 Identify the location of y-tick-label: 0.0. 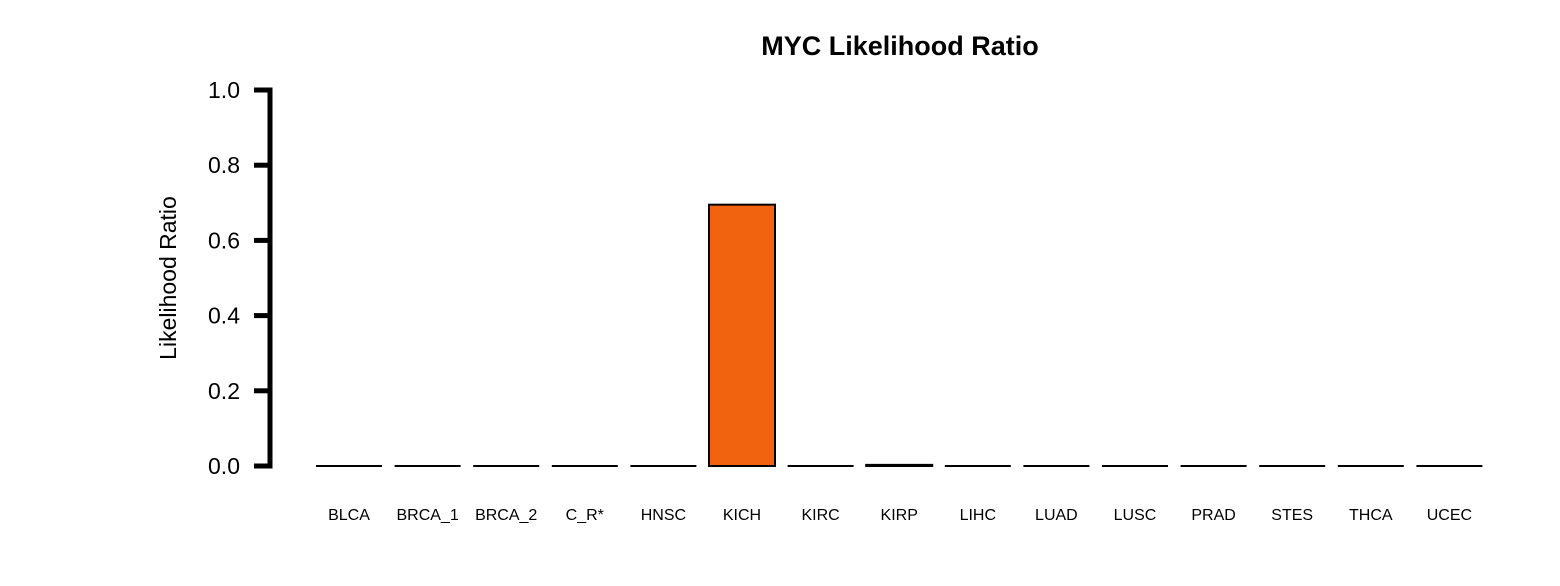
(224, 466).